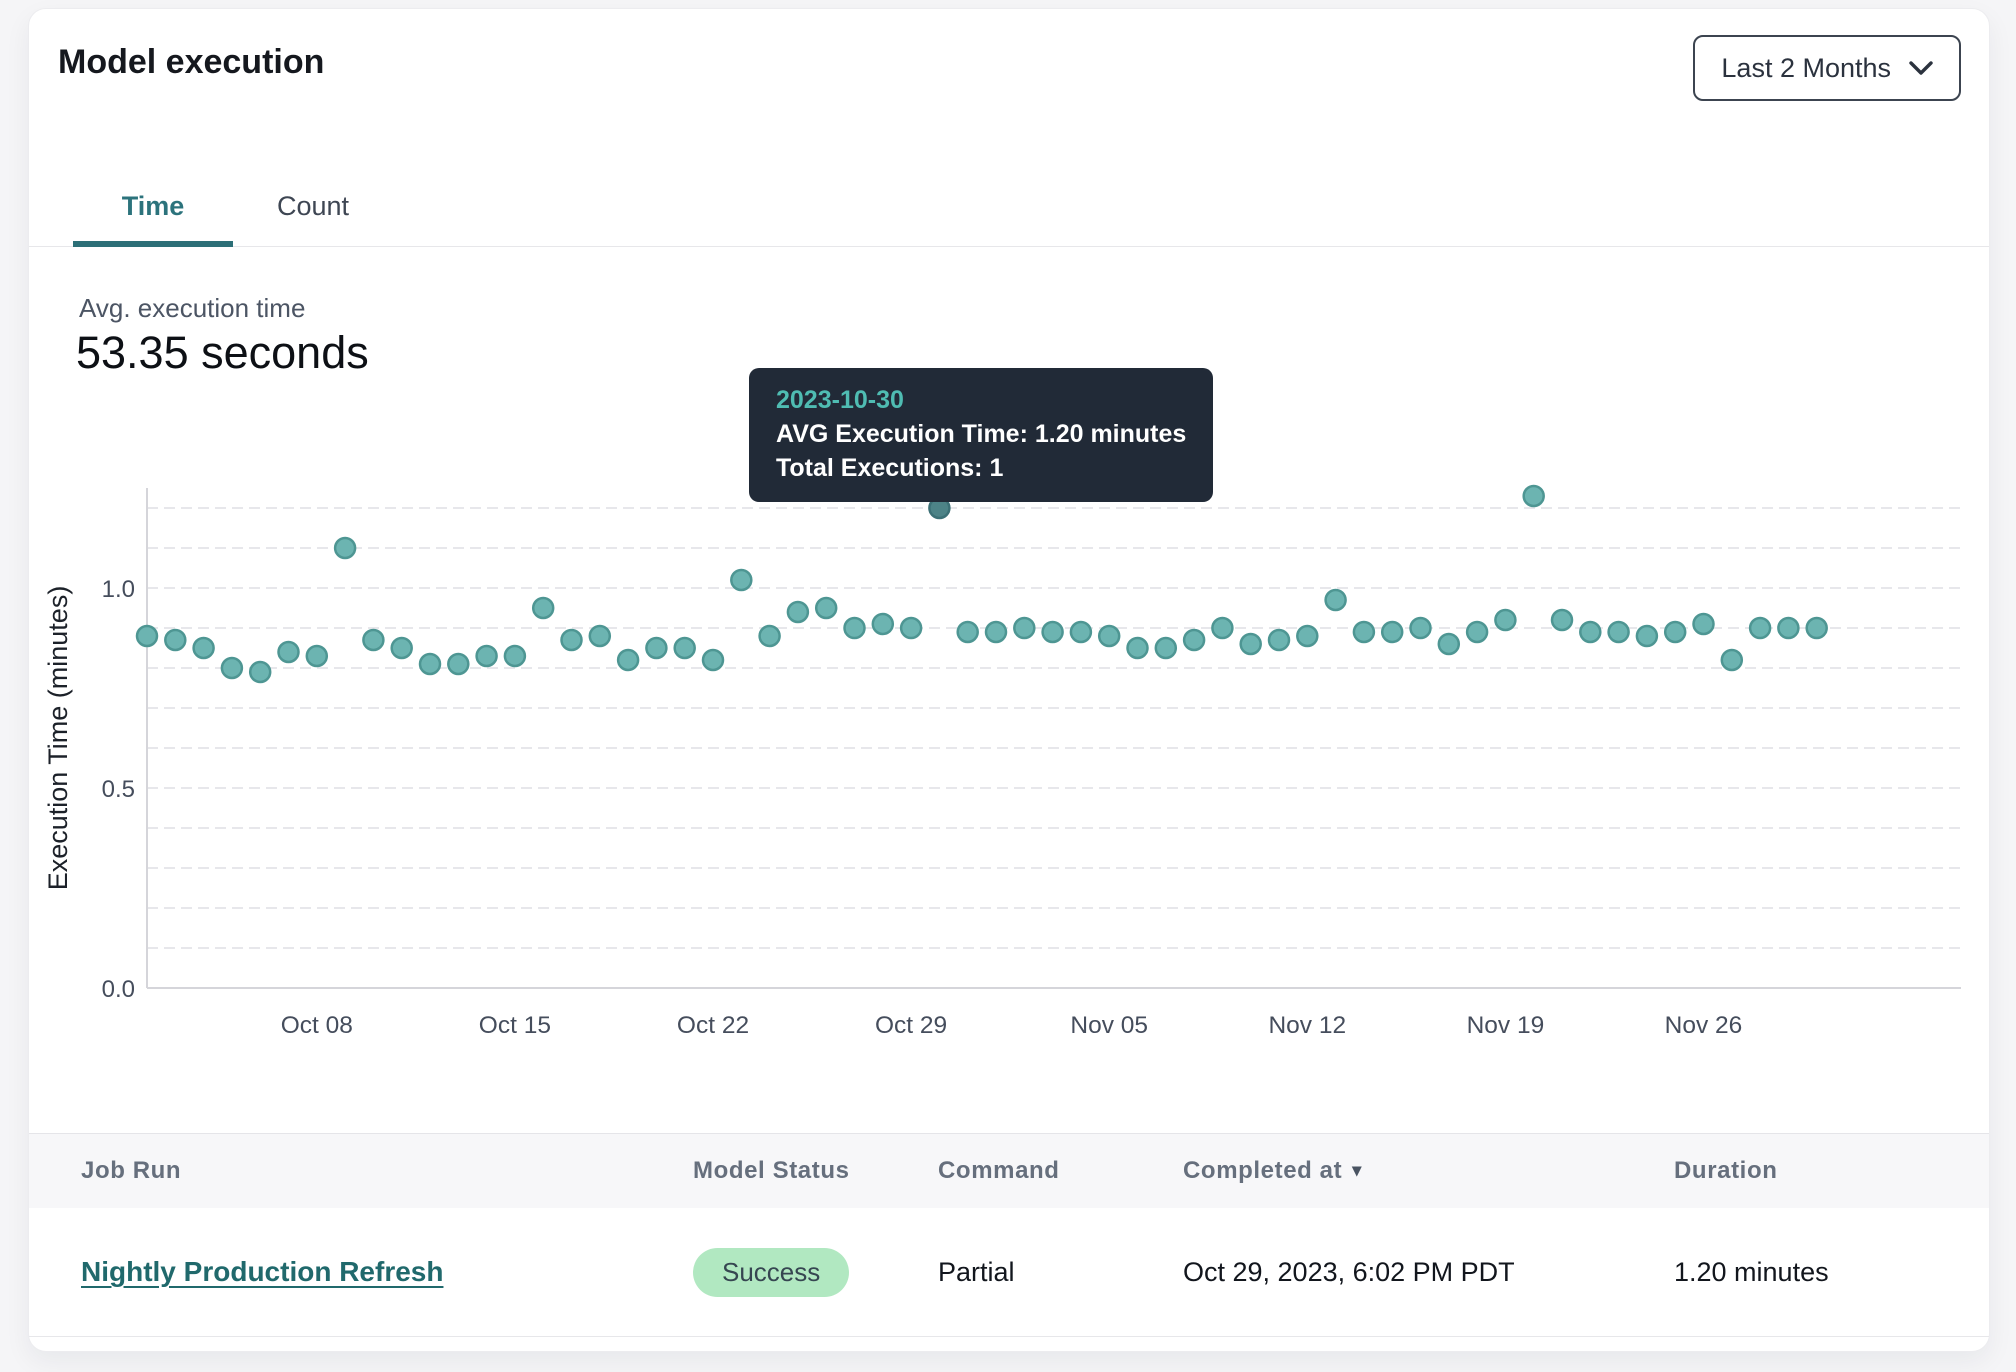 The image size is (2016, 1372). Describe the element at coordinates (1109, 1025) in the screenshot. I see `x-tick-label: Nov 05` at that location.